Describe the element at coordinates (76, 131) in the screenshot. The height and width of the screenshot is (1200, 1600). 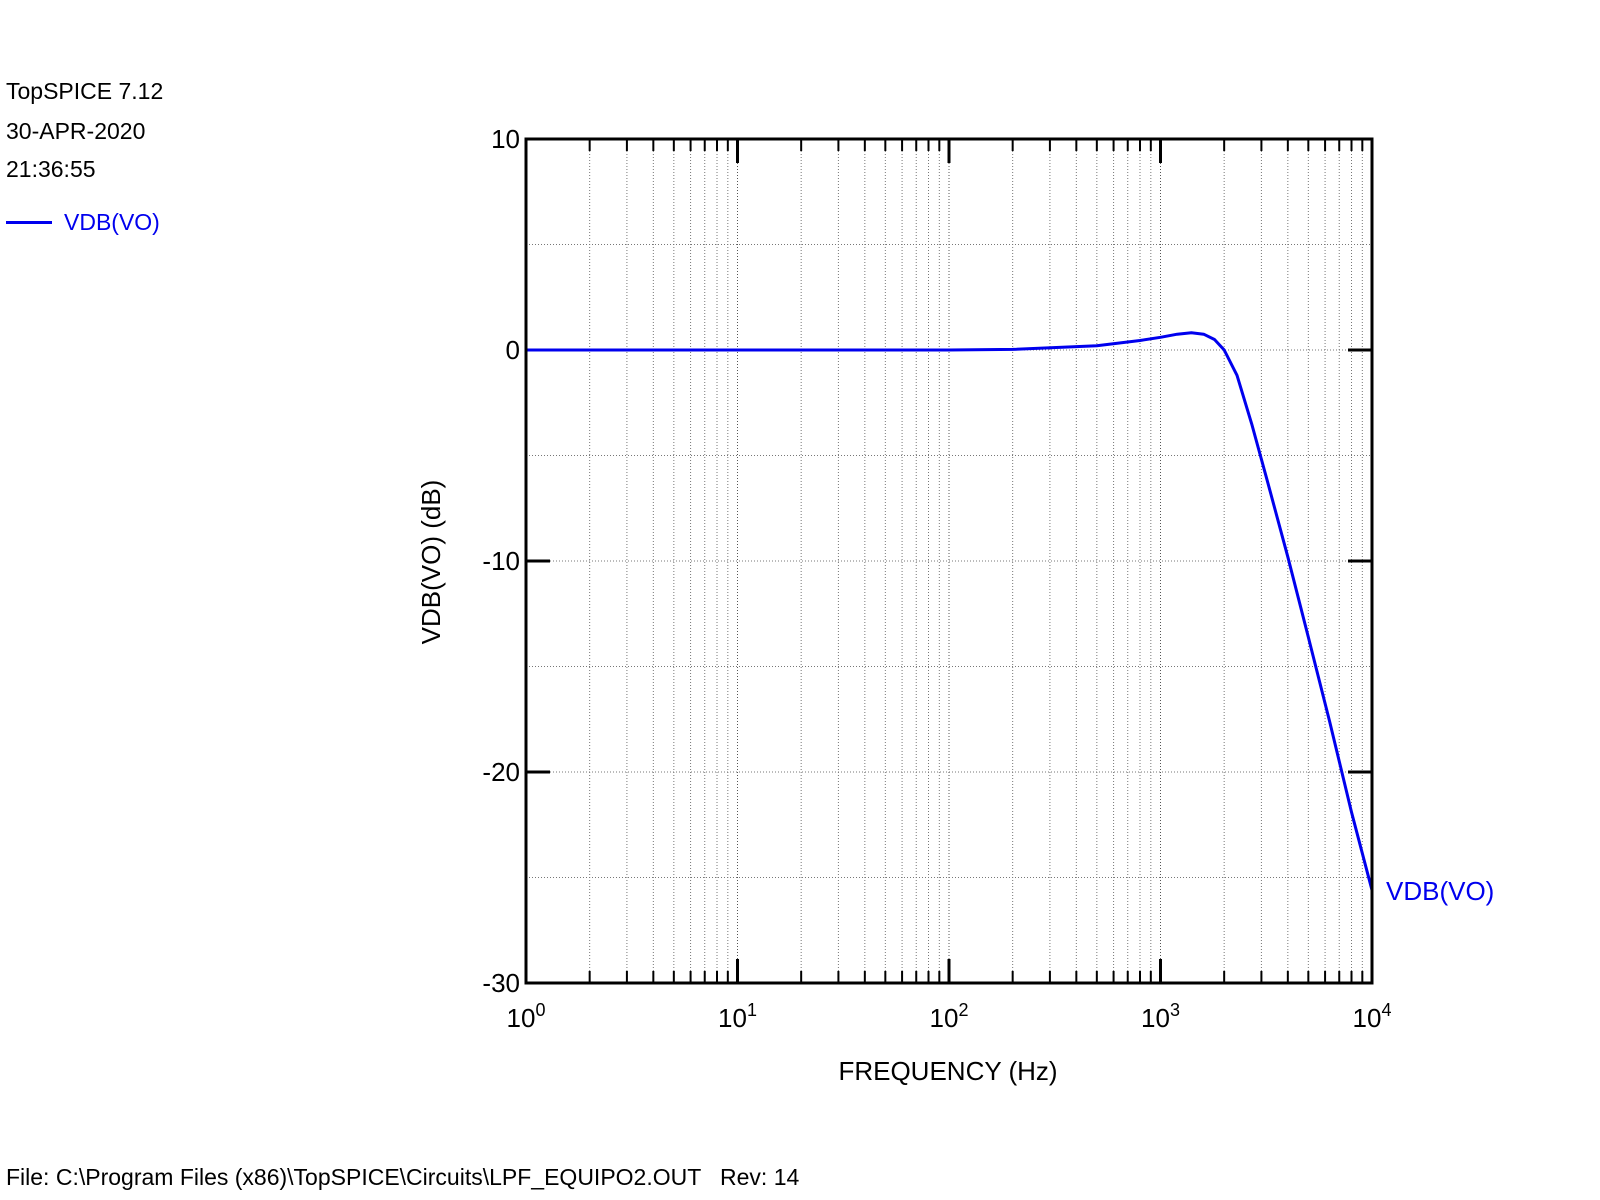
I see `run-date-label: 30-APR-2020` at that location.